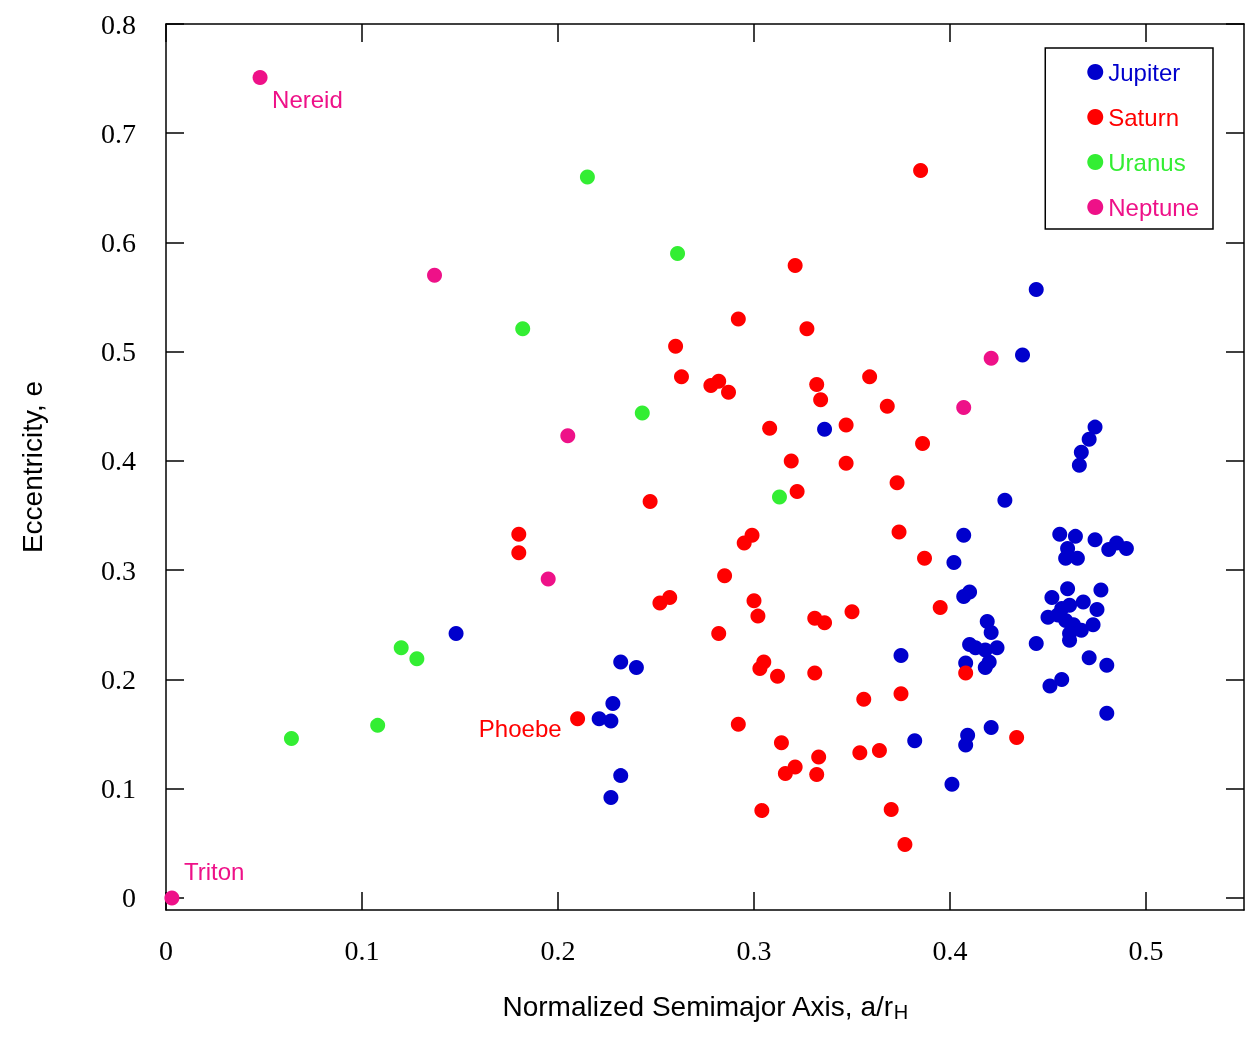  Describe the element at coordinates (1147, 162) in the screenshot. I see `legend-label: Uranus` at that location.